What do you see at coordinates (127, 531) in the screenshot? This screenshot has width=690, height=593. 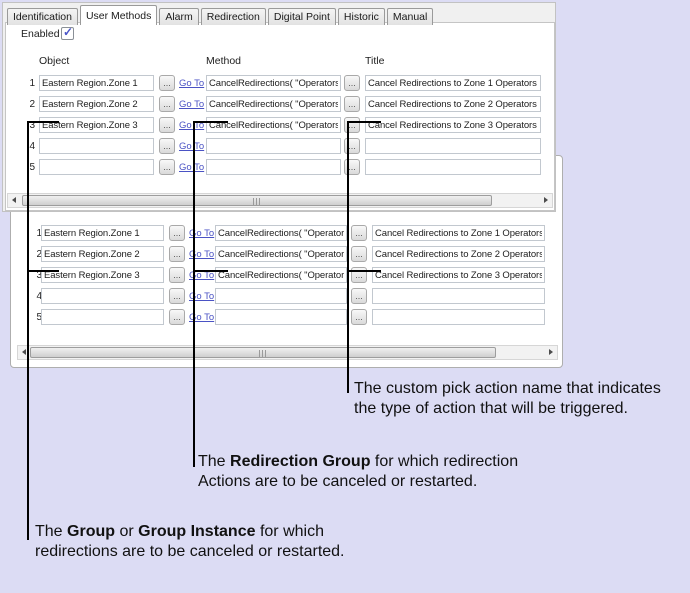 I see `caption-line: or` at bounding box center [127, 531].